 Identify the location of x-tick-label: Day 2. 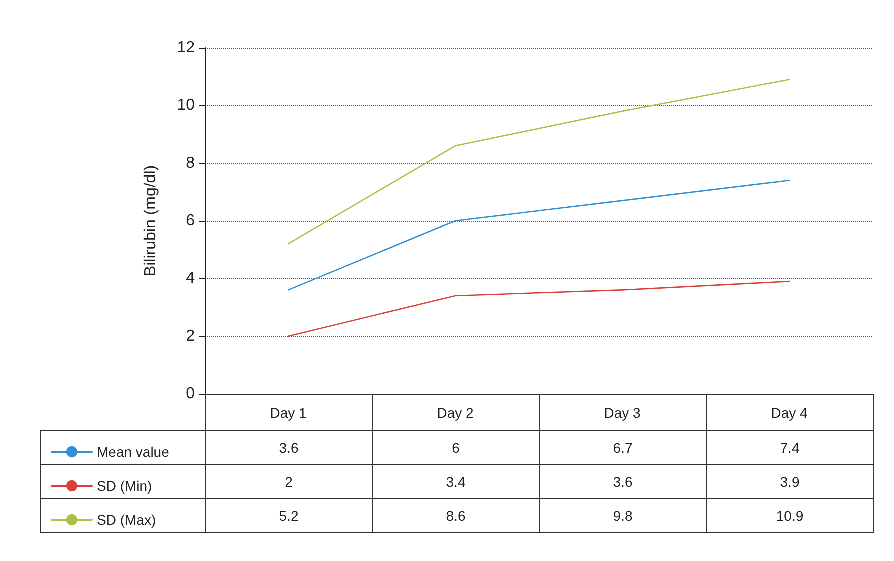
(455, 413).